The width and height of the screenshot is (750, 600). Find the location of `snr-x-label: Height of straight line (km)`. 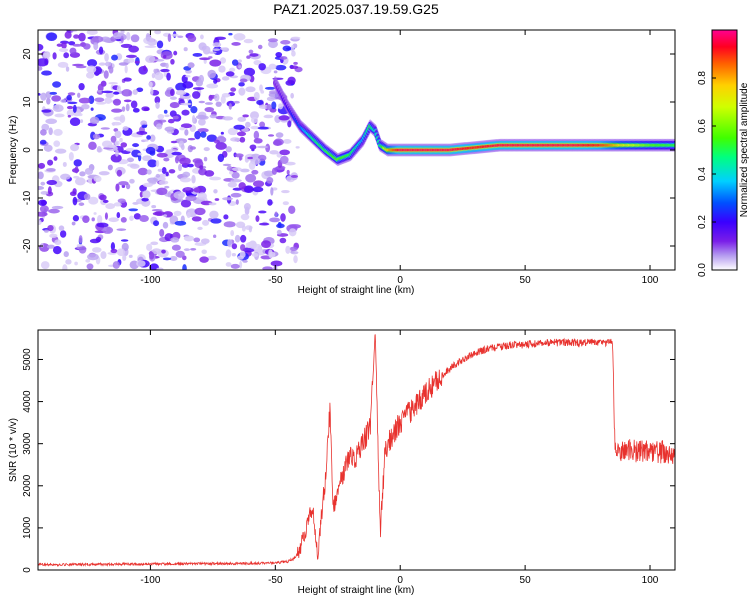

snr-x-label: Height of straight line (km) is located at coordinates (356, 590).